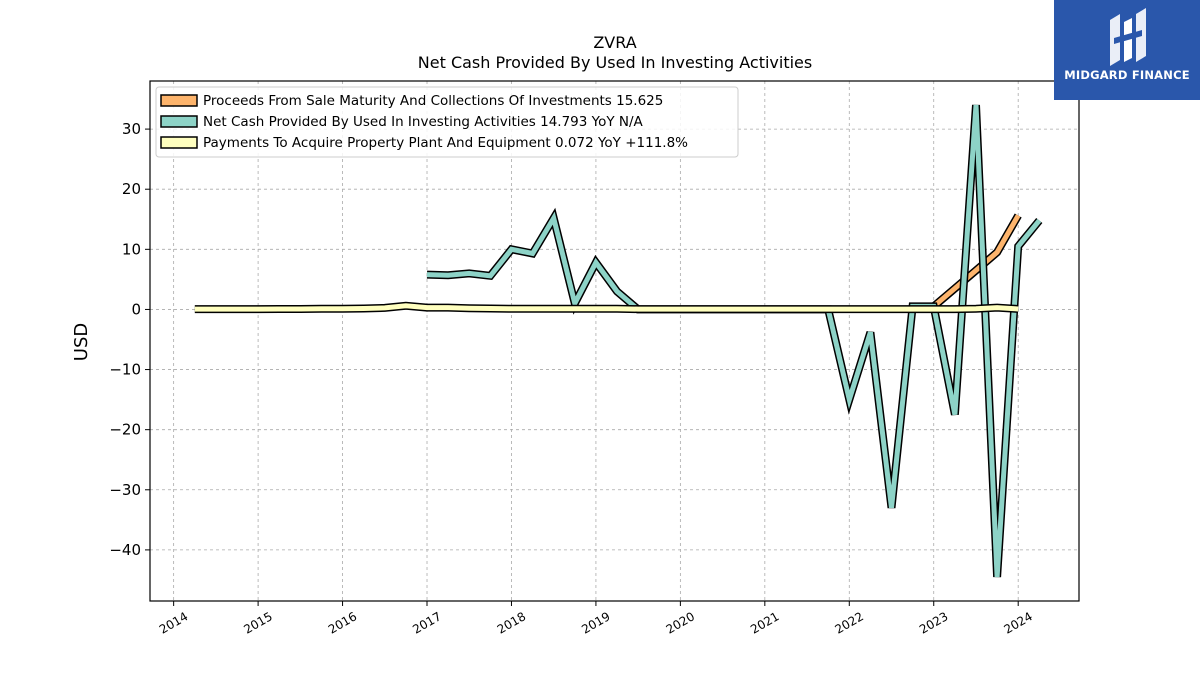  Describe the element at coordinates (125, 370) in the screenshot. I see `y-tick-label: −10` at that location.